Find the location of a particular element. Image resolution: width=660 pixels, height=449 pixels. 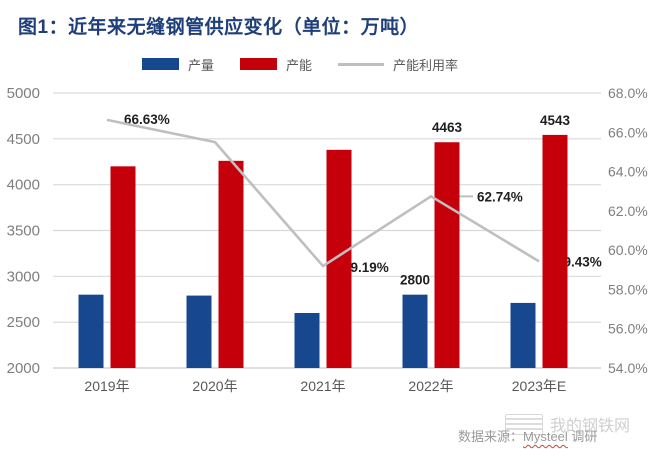

right-axis-tick: 66.0% is located at coordinates (628, 132).